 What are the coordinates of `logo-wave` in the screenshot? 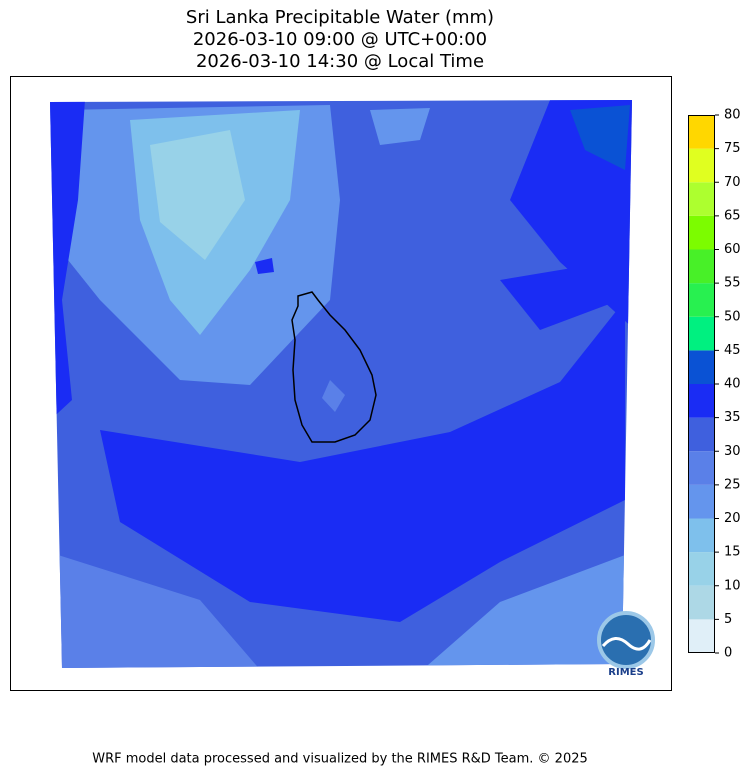 It's located at (626, 644).